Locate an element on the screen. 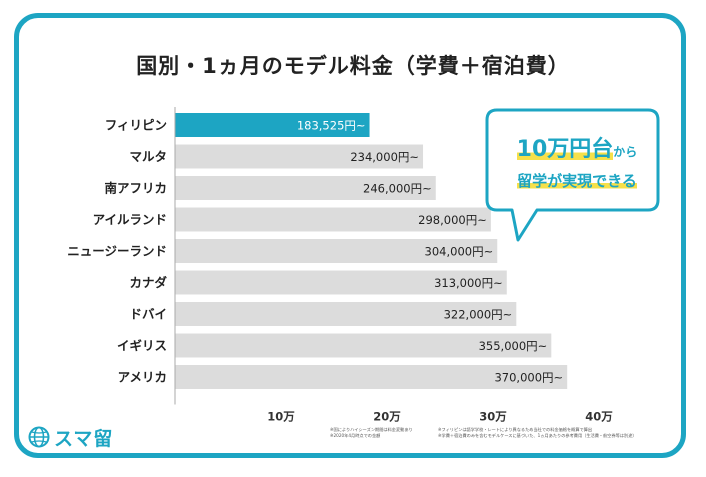 Image resolution: width=706 pixels, height=477 pixels. callout-line2: 留学が実現できる is located at coordinates (577, 180).